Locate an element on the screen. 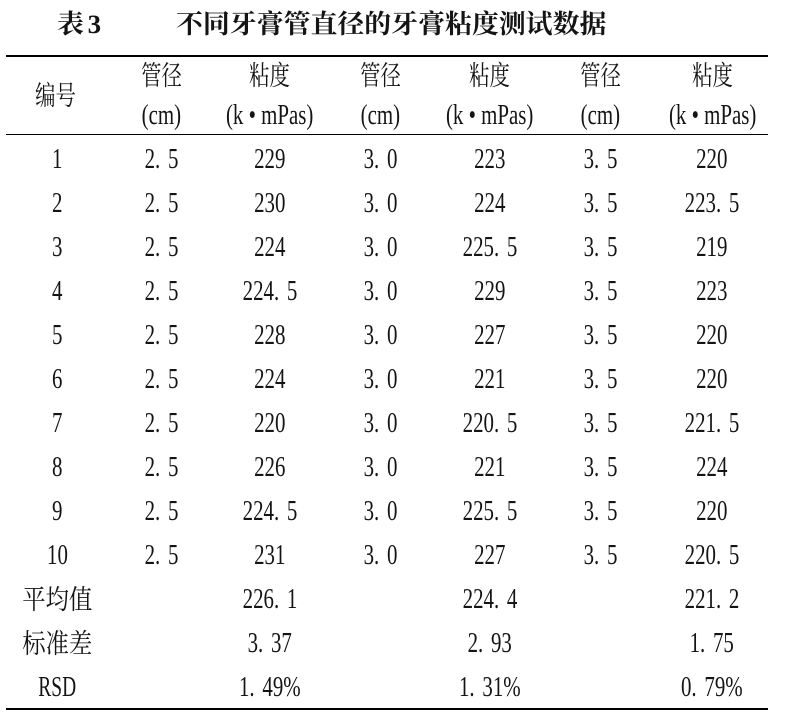  row-index: 6 is located at coordinates (57, 377).